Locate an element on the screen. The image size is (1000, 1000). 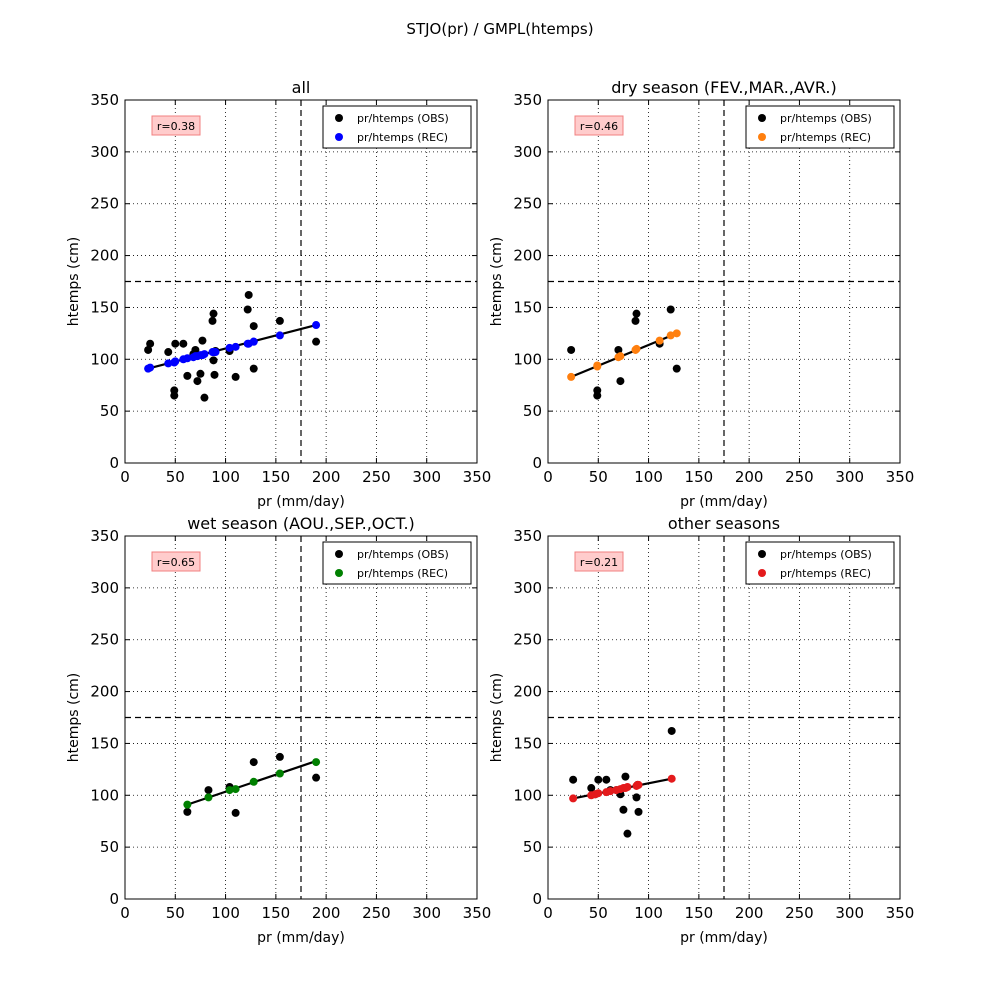
x-tick-label: 300 is located at coordinates (426, 913).